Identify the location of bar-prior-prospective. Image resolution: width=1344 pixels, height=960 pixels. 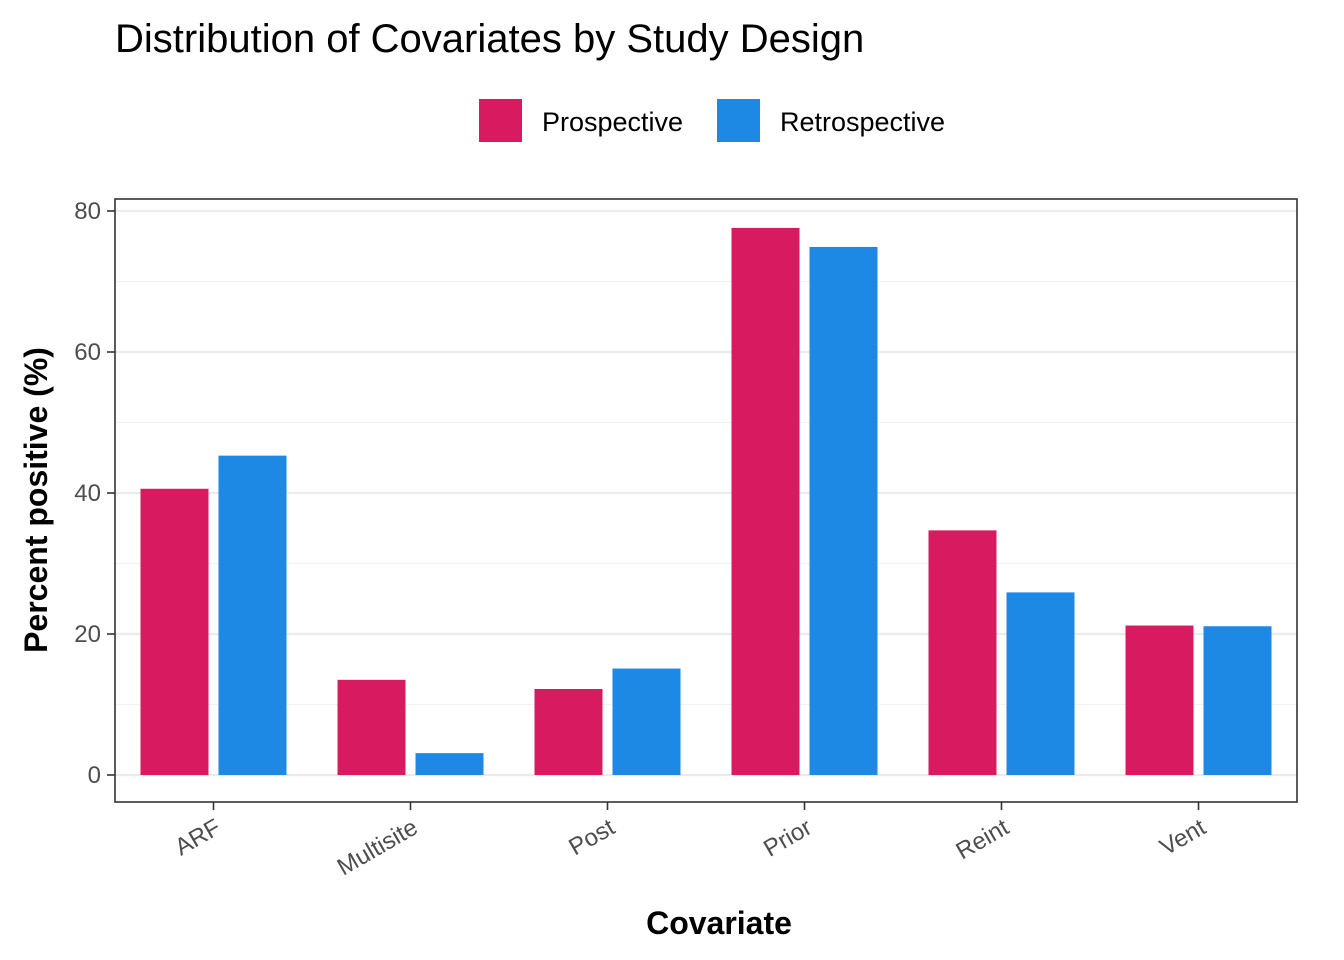
(765, 501).